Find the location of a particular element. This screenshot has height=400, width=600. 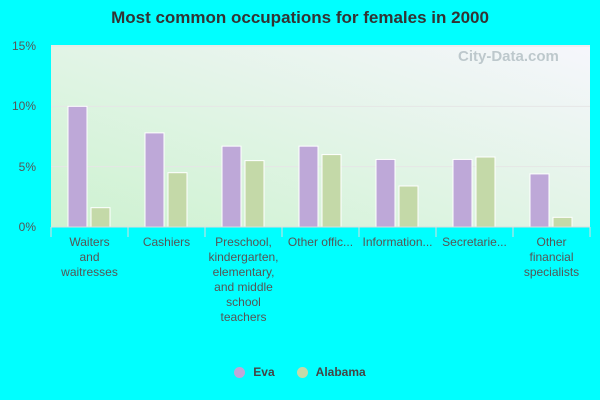

y-tick-label: 0% is located at coordinates (27, 227).